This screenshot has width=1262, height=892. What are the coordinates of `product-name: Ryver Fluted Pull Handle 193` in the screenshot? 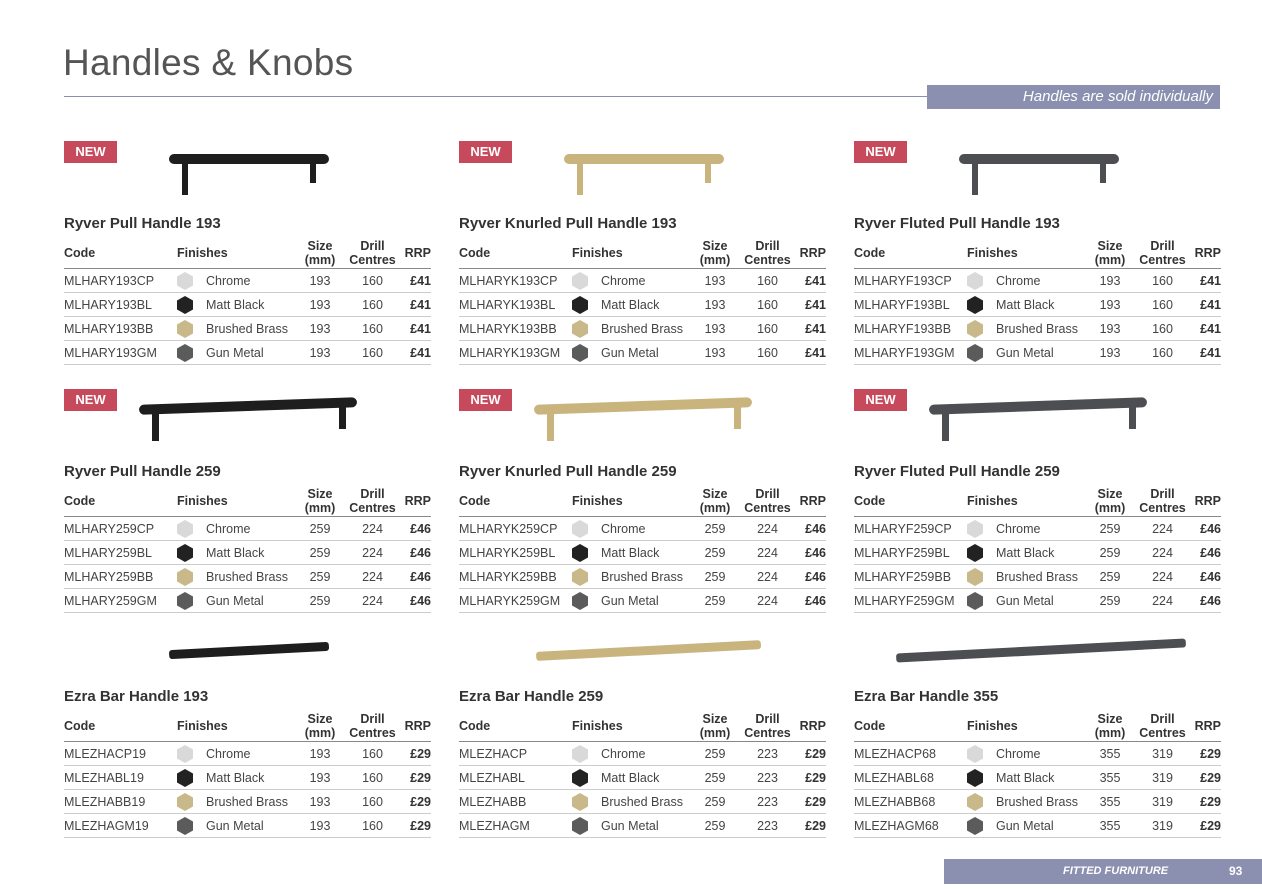 It's located at (957, 223).